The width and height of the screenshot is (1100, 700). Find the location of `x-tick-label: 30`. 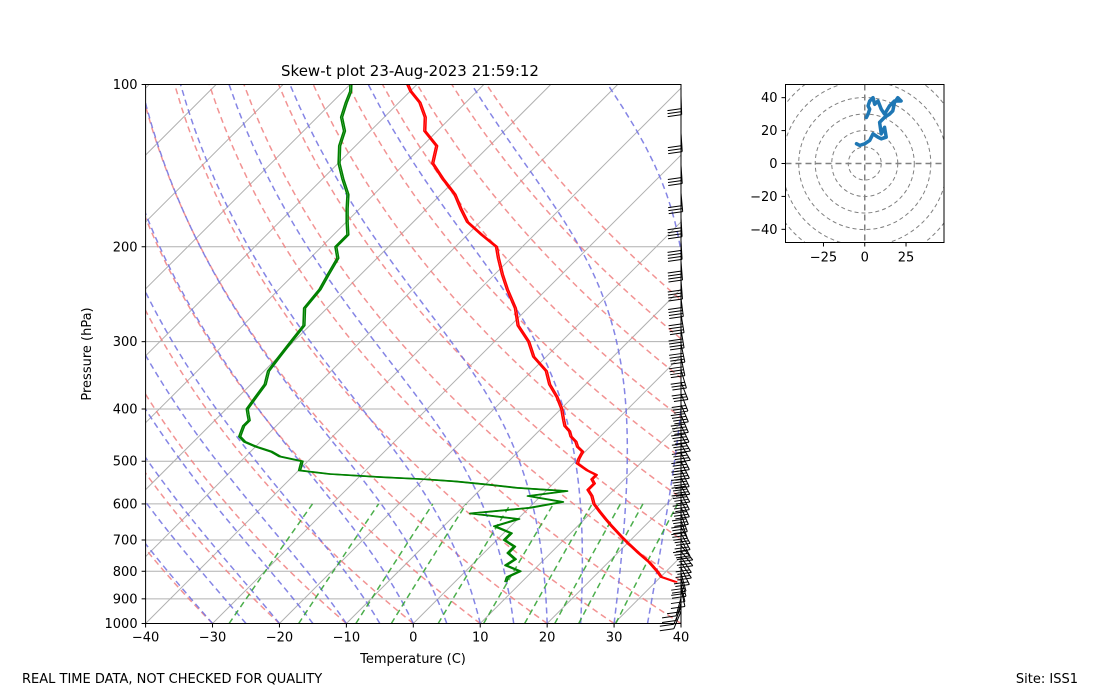

x-tick-label: 30 is located at coordinates (614, 638).